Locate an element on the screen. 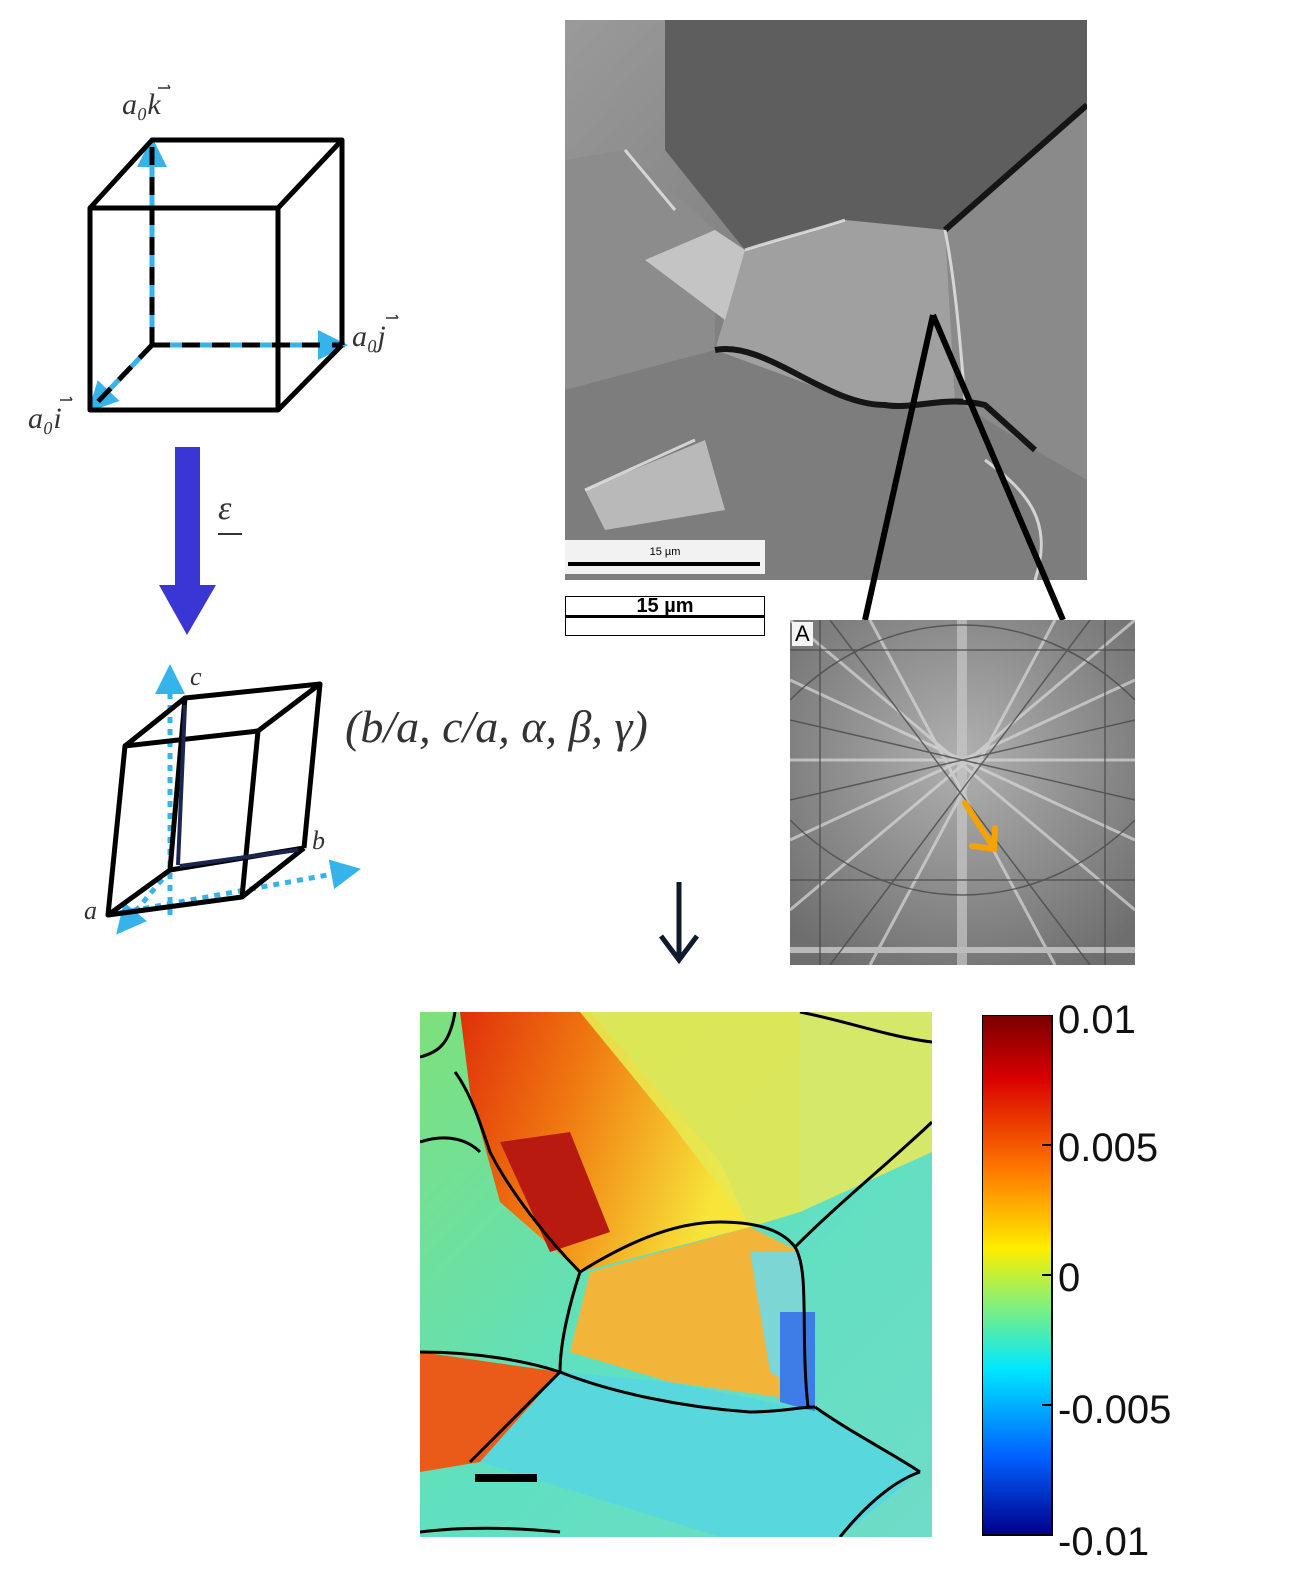  label-a: a is located at coordinates (90, 910).